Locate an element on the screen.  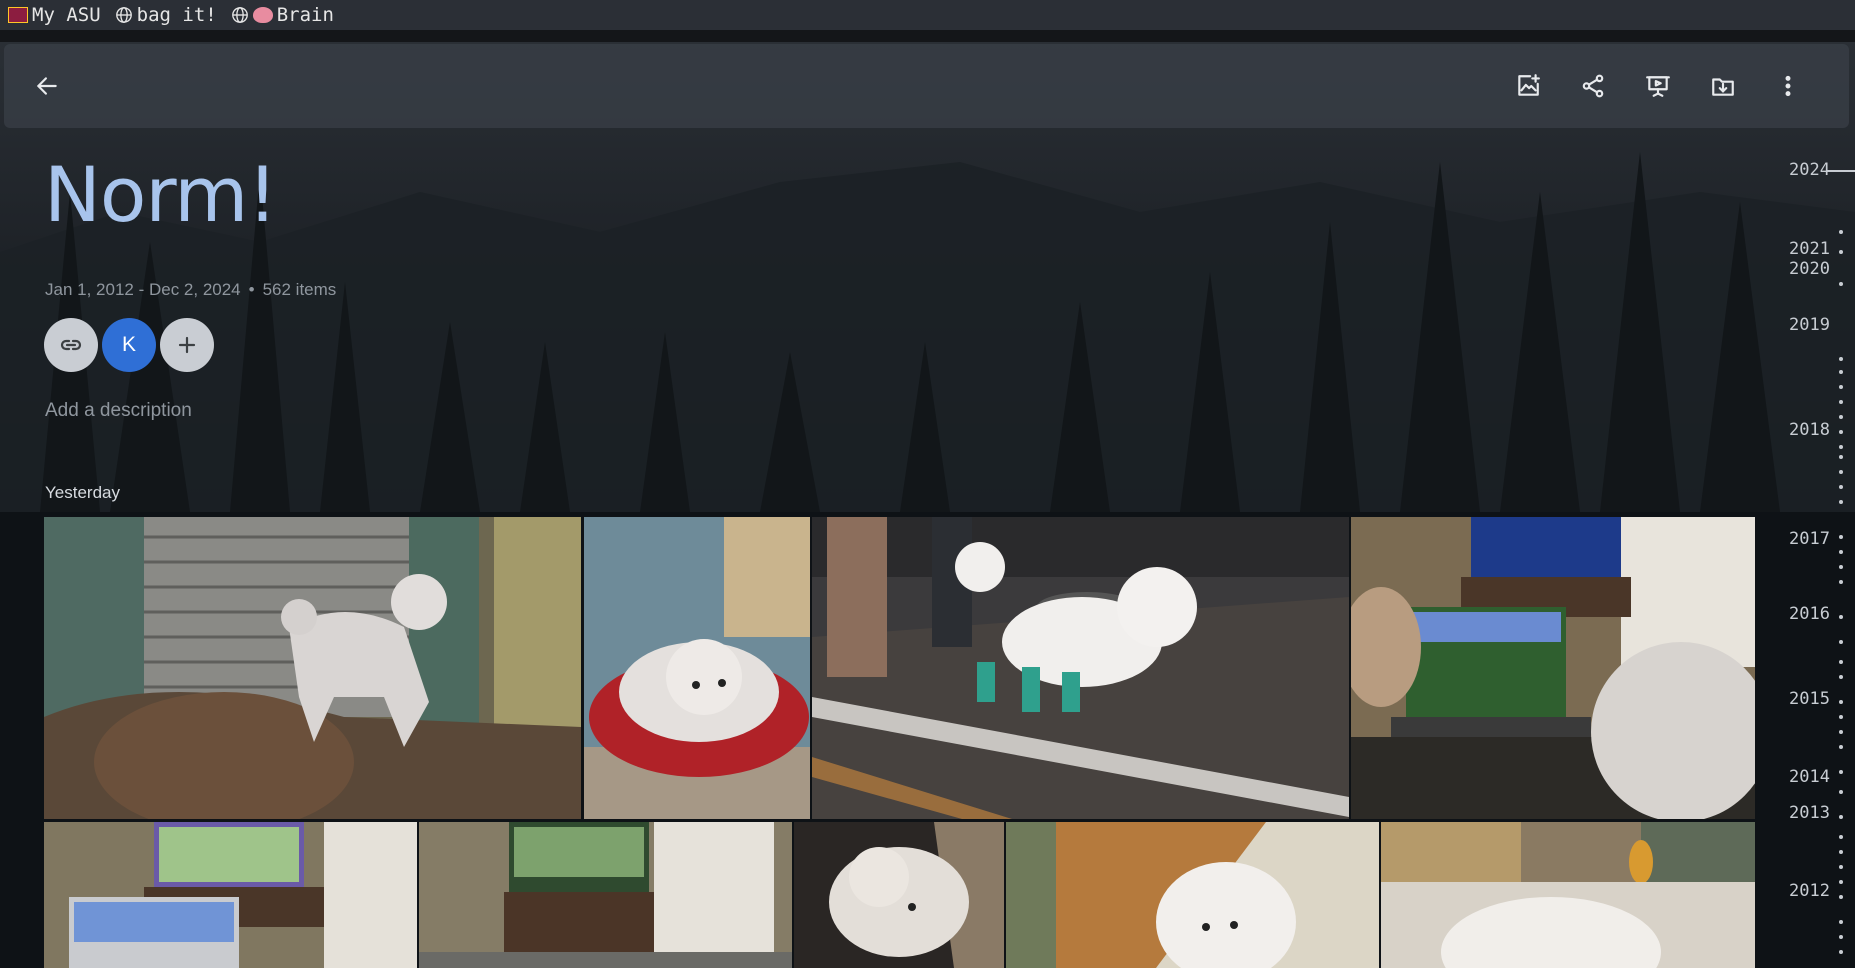
download-button is located at coordinates (1723, 86).